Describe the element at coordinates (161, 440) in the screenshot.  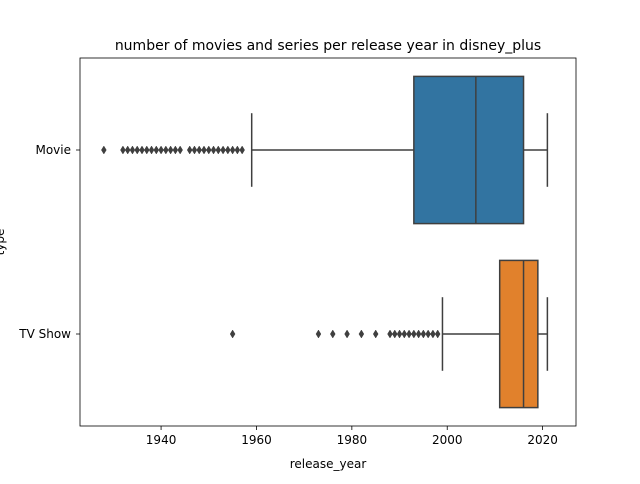
I see `x-tick-label: 1940` at that location.